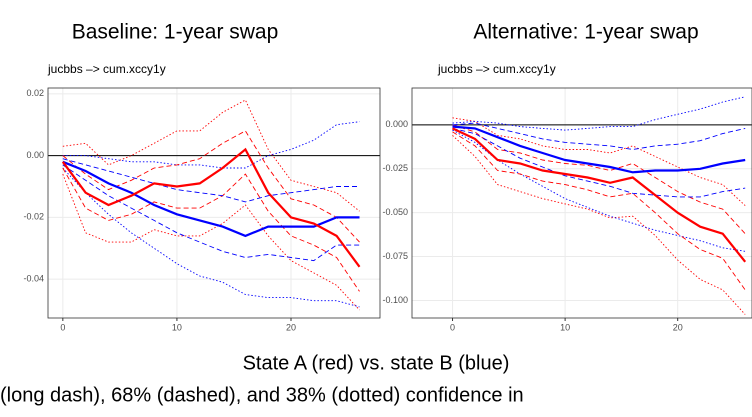 The height and width of the screenshot is (417, 752). Describe the element at coordinates (35, 93) in the screenshot. I see `y-tick-label: 0.02` at that location.